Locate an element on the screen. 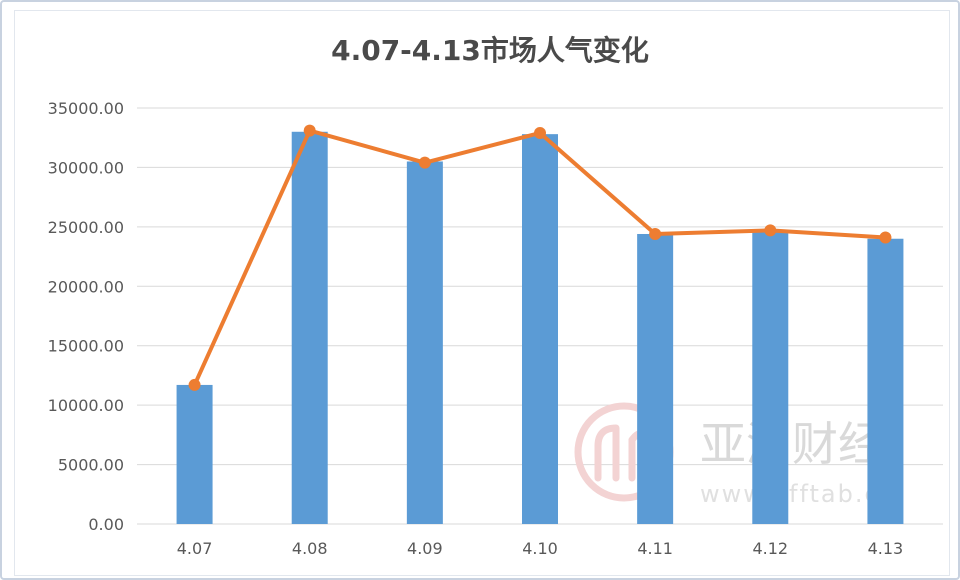 This screenshot has height=580, width=960. x-tick-label: 4.12 is located at coordinates (770, 548).